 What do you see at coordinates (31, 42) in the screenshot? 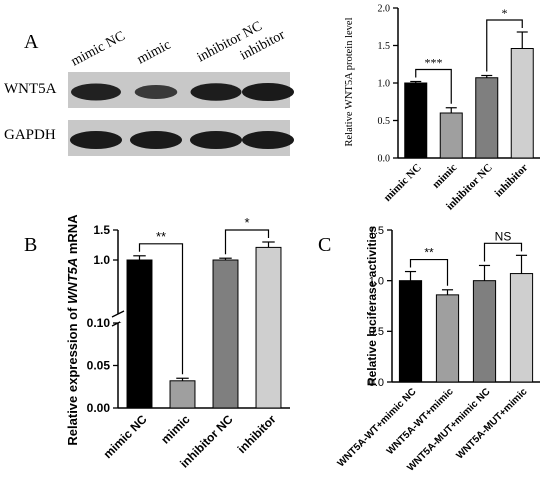
I see `panel-label-a: A` at bounding box center [31, 42].